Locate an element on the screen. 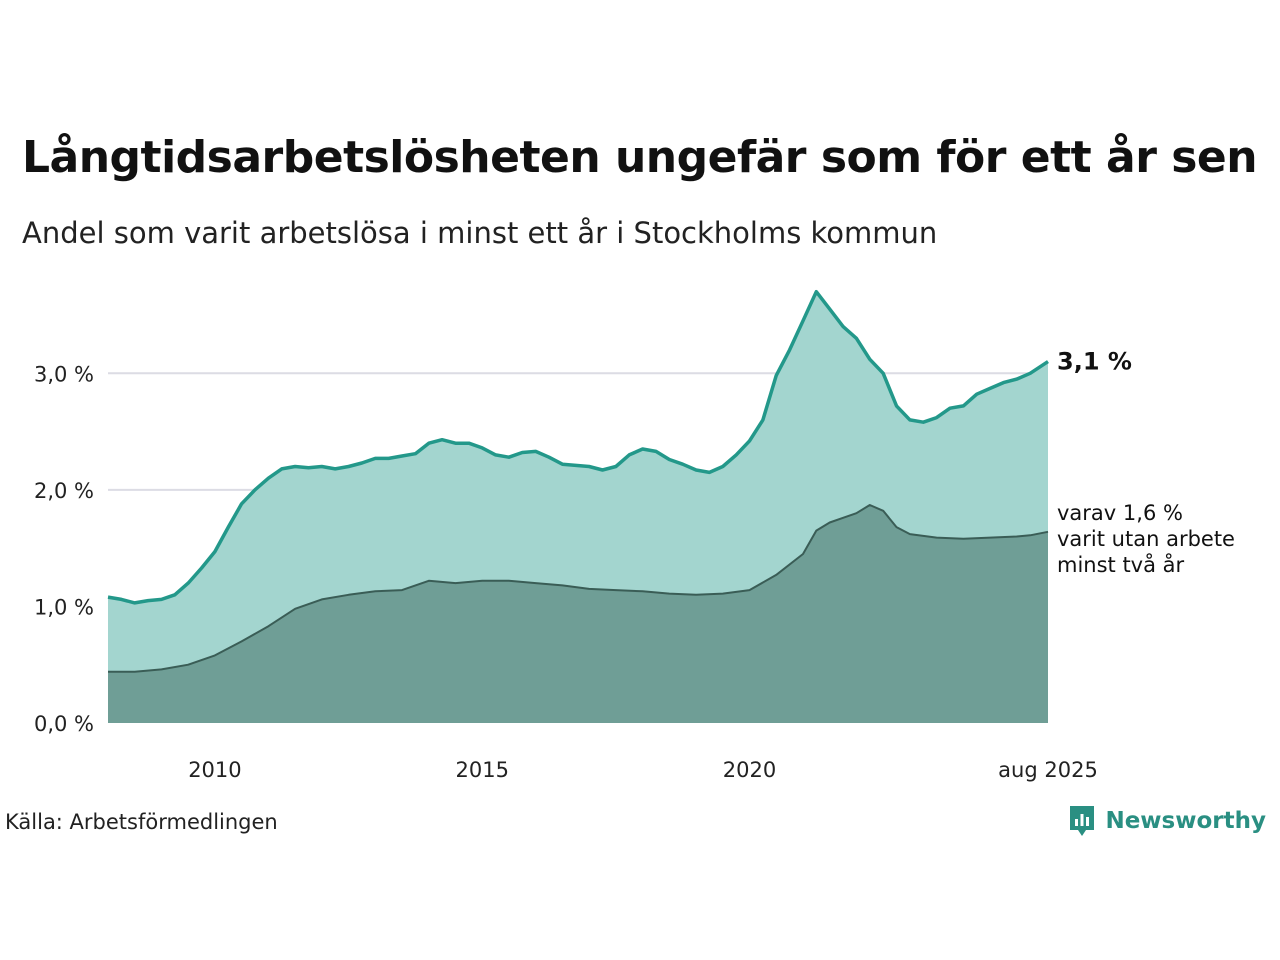 The width and height of the screenshot is (1280, 960). brand-name: Newsworthy is located at coordinates (1185, 821).